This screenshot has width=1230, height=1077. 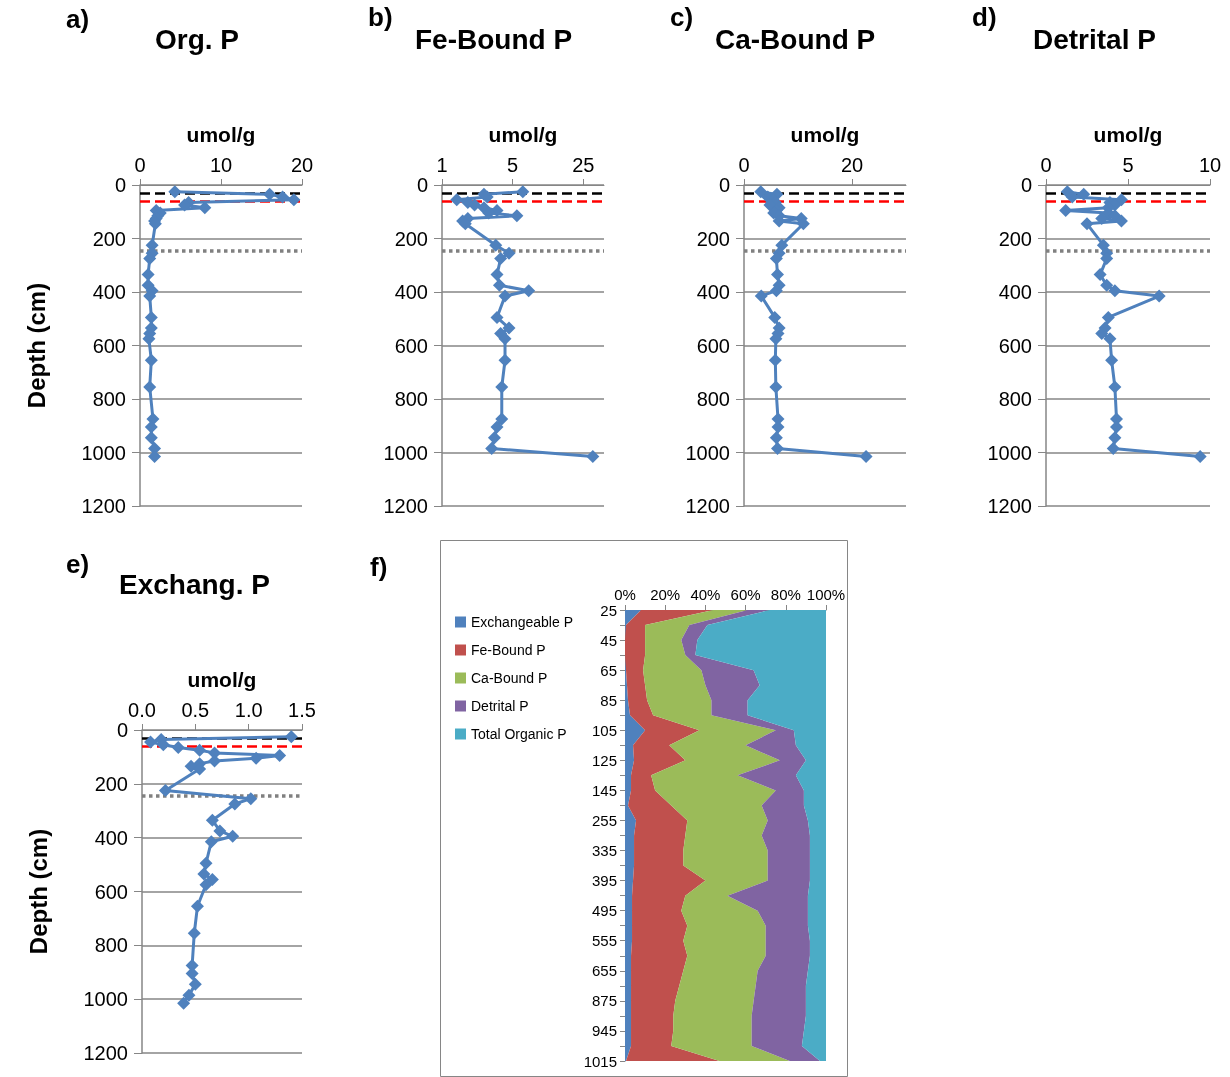 I want to click on legend-label: Ca-Bound P, so click(x=509, y=678).